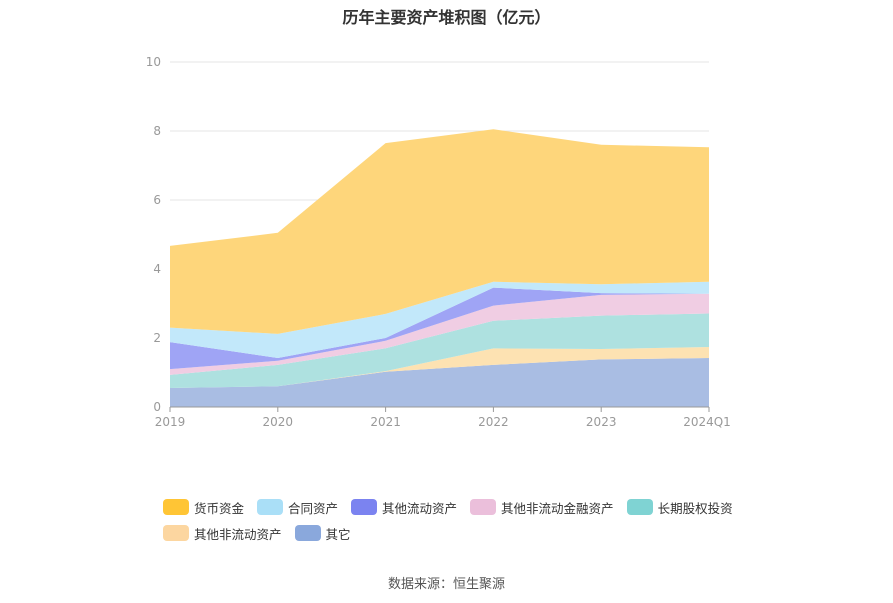  Describe the element at coordinates (157, 407) in the screenshot. I see `y-tick-label: 0` at that location.